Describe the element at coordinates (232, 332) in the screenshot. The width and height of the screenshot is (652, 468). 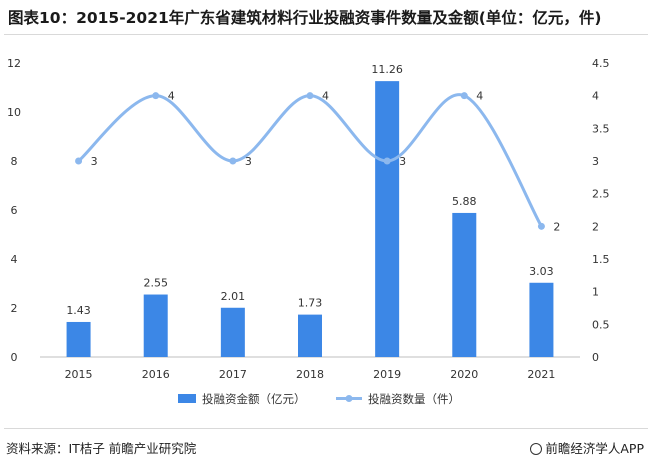
I see `bar-2017` at that location.